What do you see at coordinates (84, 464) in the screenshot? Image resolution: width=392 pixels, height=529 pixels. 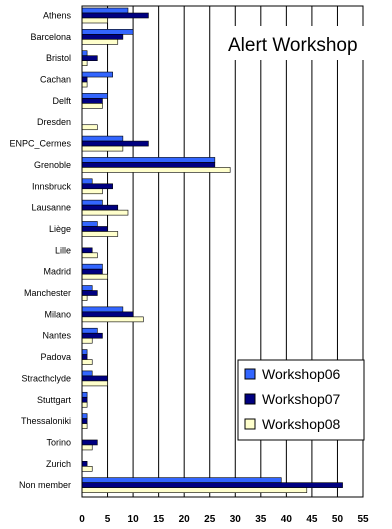 I see `bar-workshop07-zurich` at bounding box center [84, 464].